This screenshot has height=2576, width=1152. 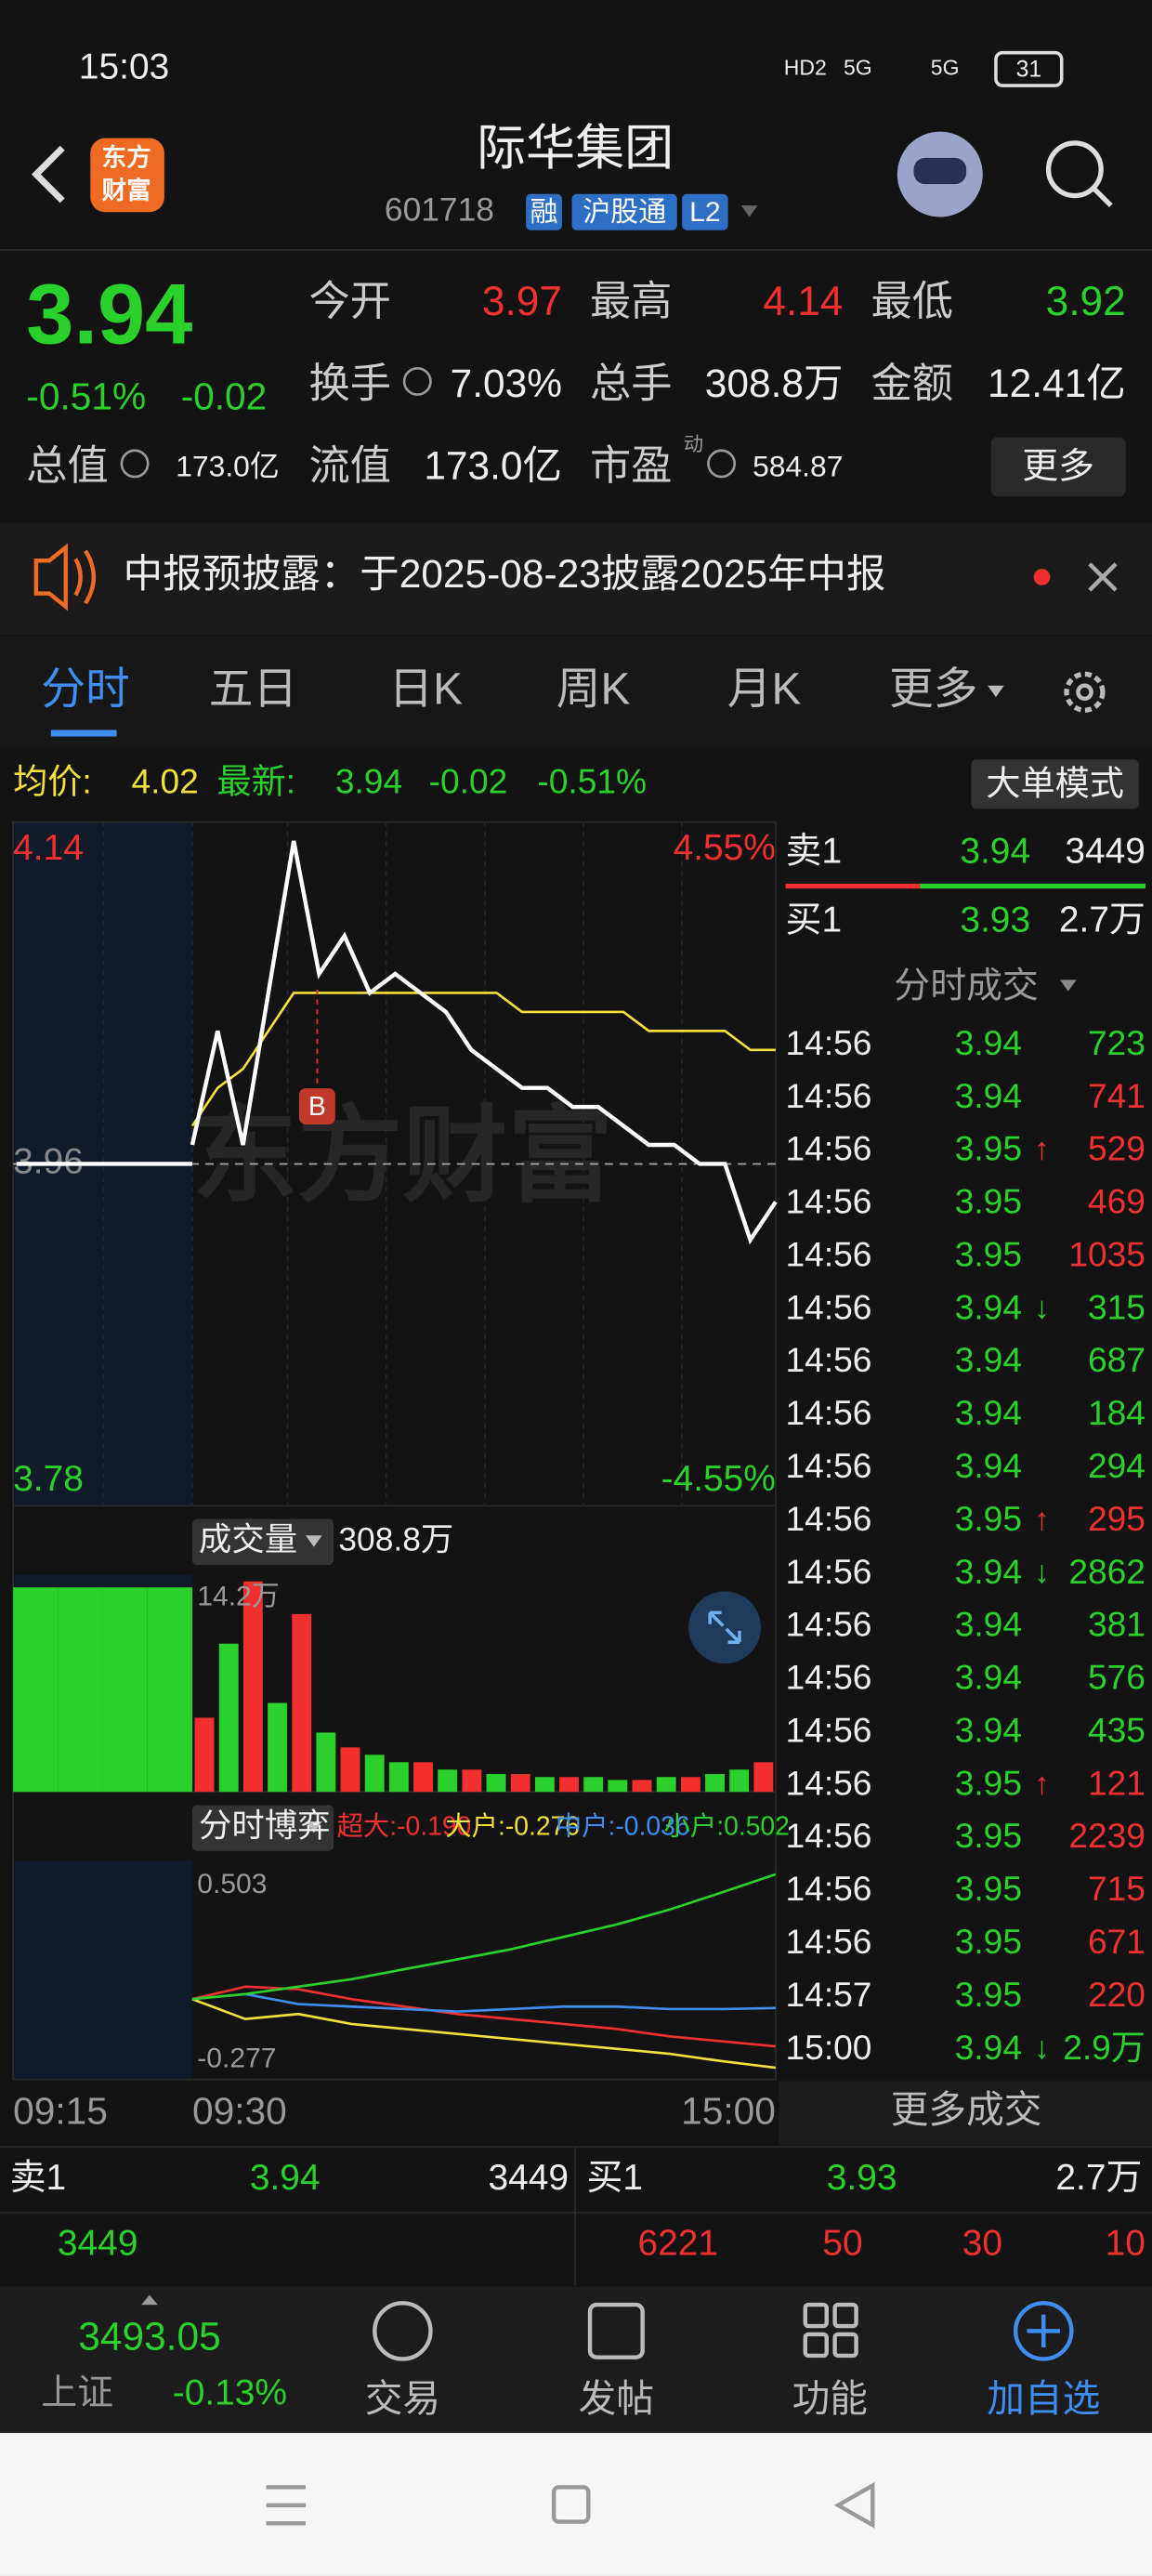 I want to click on field-value: 12.41亿, so click(x=1057, y=383).